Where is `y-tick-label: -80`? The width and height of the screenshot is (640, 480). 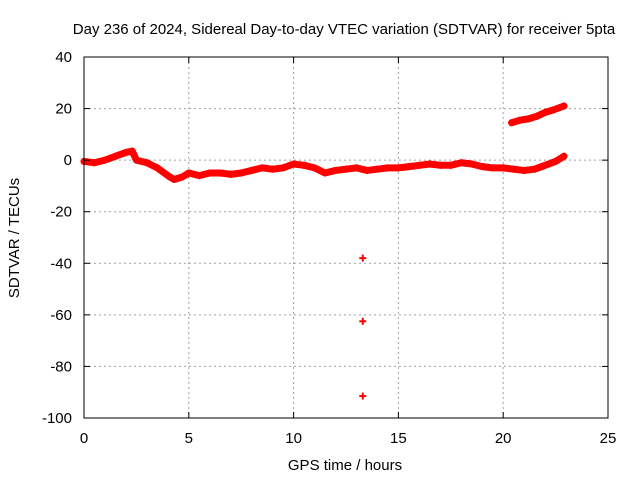 y-tick-label: -80 is located at coordinates (61, 366).